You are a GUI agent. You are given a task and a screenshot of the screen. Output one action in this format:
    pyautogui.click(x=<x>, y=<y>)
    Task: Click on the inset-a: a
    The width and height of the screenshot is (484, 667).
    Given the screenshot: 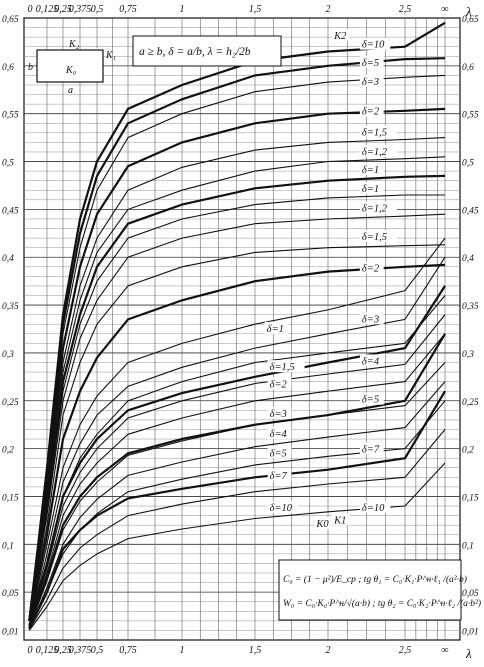 What is the action you would take?
    pyautogui.click(x=70, y=90)
    